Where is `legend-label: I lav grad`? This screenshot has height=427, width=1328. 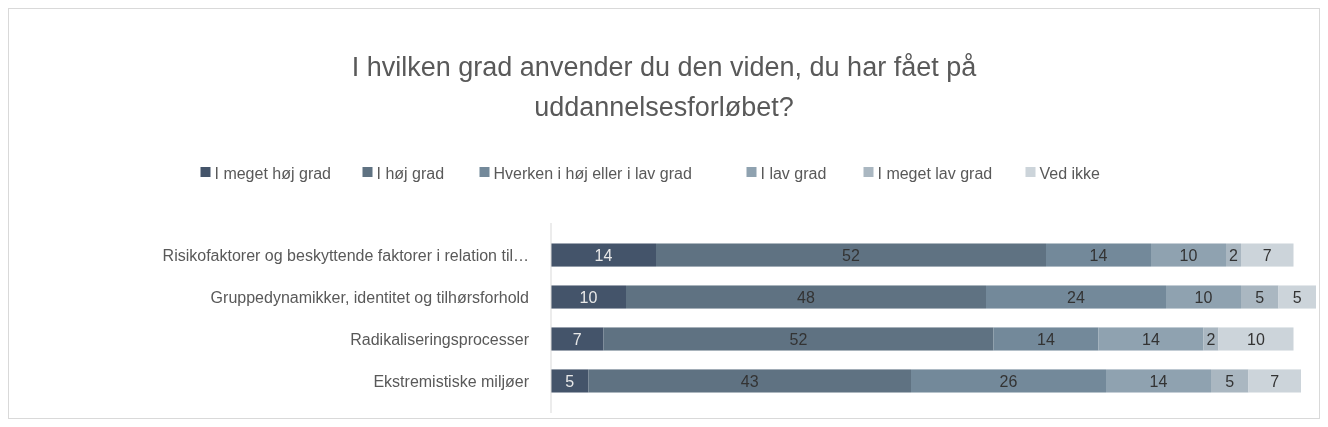 legend-label: I lav grad is located at coordinates (793, 173).